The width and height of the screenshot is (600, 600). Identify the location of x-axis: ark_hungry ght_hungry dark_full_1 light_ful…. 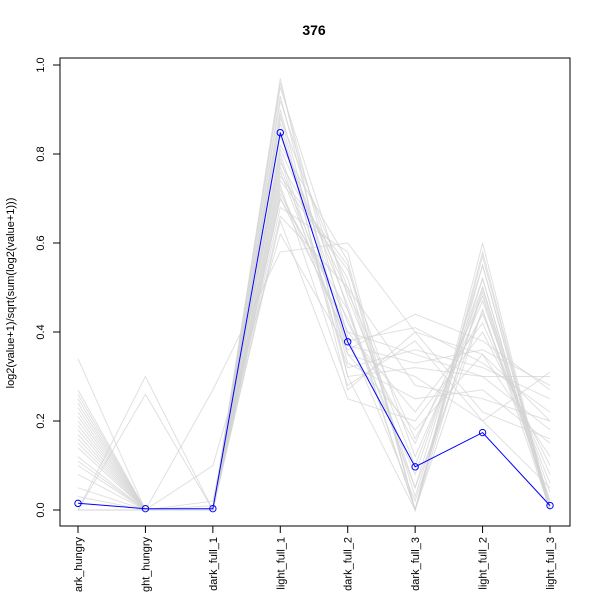
(315, 559).